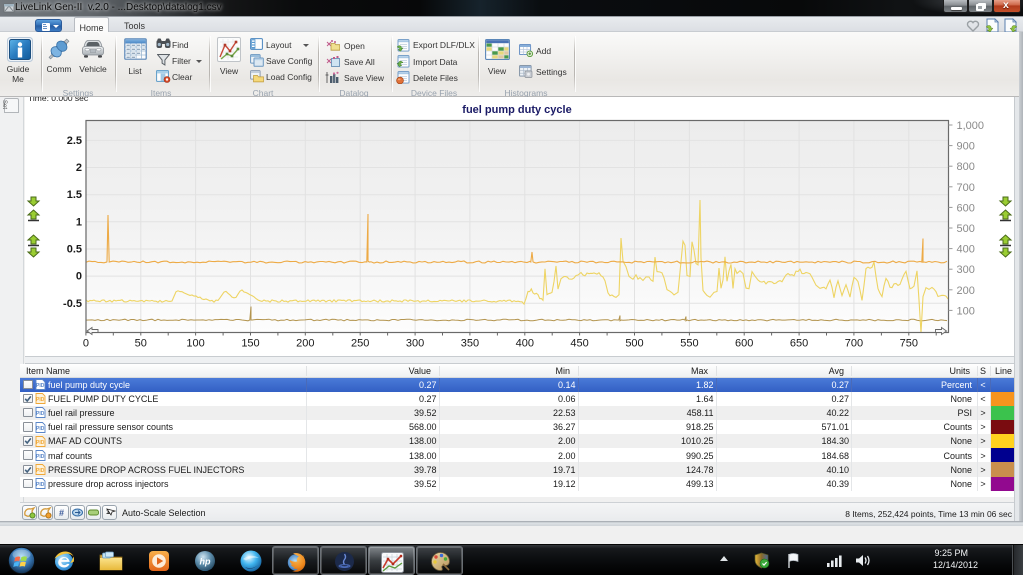 The height and width of the screenshot is (575, 1023). What do you see at coordinates (579, 344) in the screenshot?
I see `svg-text: 450` at bounding box center [579, 344].